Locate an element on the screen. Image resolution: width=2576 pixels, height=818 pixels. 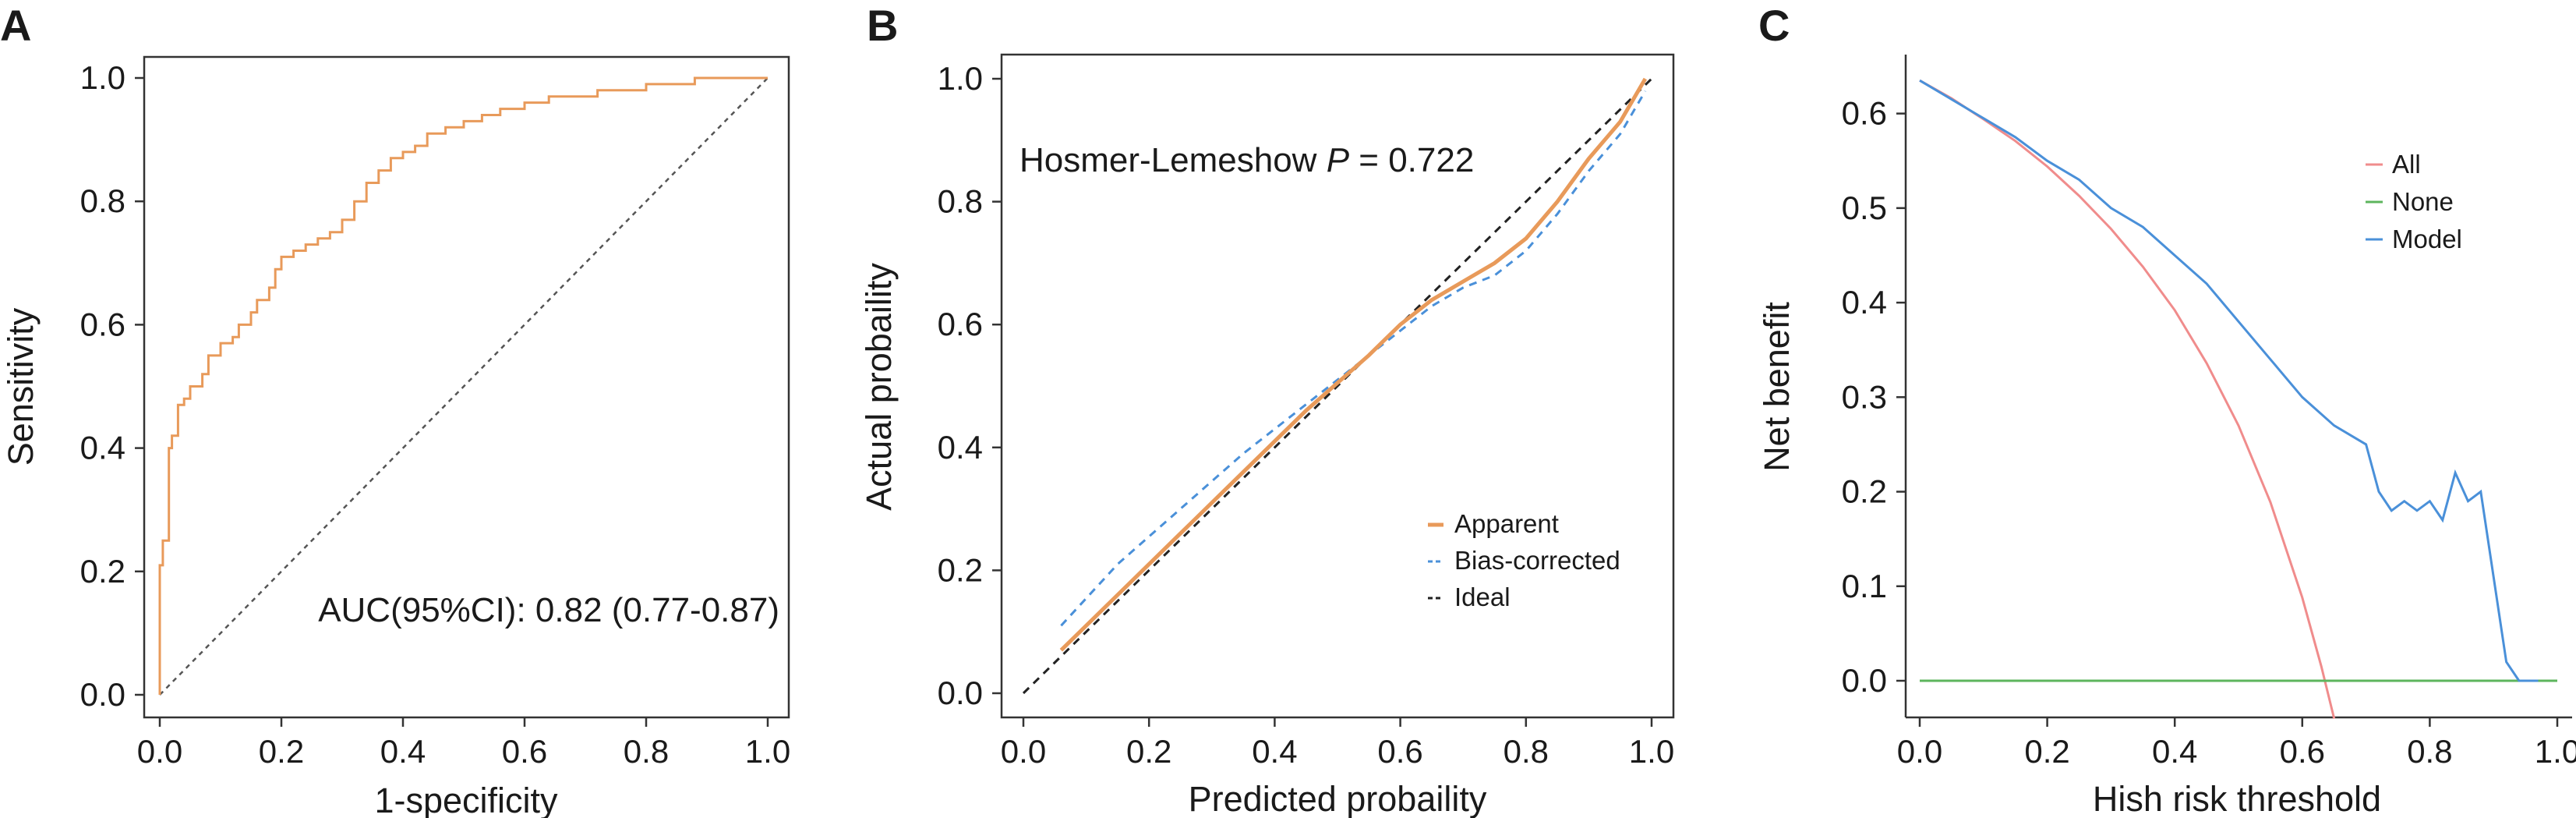
panel-c-y-tick-label: 0.0 is located at coordinates (1864, 680).